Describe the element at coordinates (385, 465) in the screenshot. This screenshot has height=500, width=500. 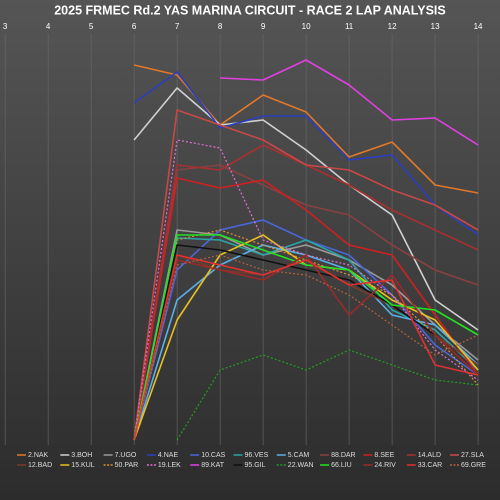
I see `legend-label: 24.RIV` at that location.